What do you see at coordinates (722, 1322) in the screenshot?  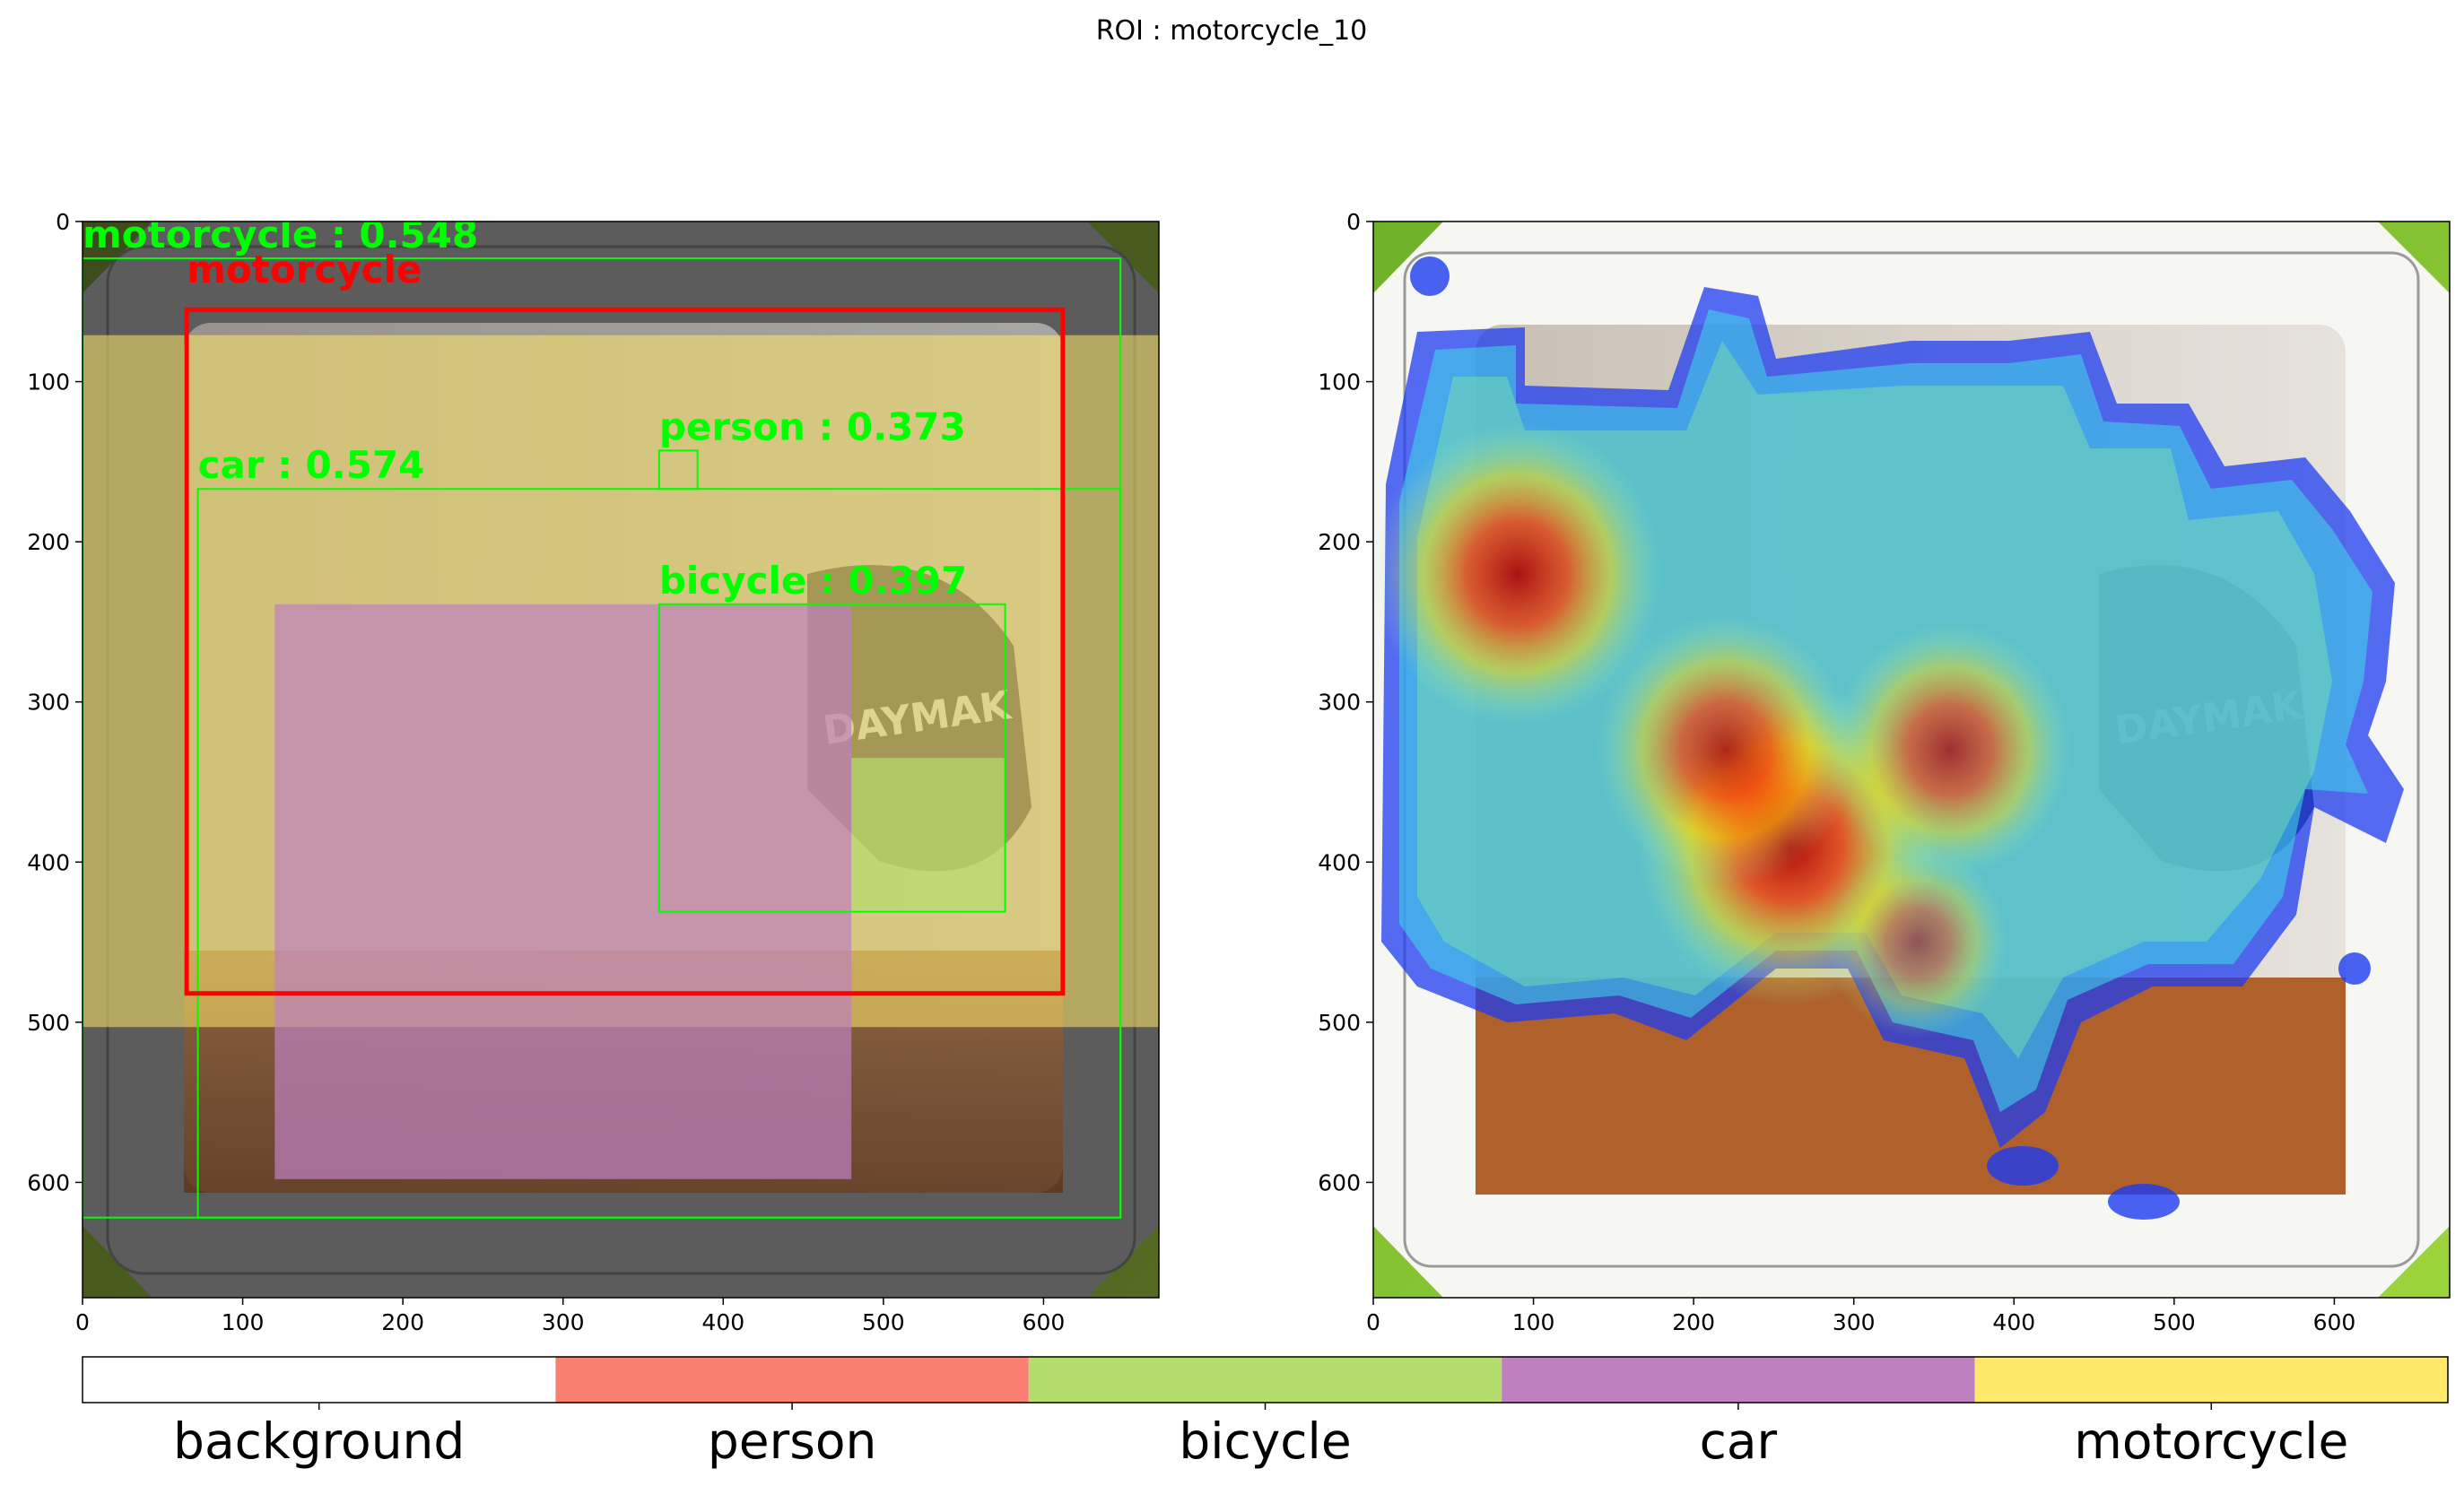 I see `left-xtick-label: 400` at bounding box center [722, 1322].